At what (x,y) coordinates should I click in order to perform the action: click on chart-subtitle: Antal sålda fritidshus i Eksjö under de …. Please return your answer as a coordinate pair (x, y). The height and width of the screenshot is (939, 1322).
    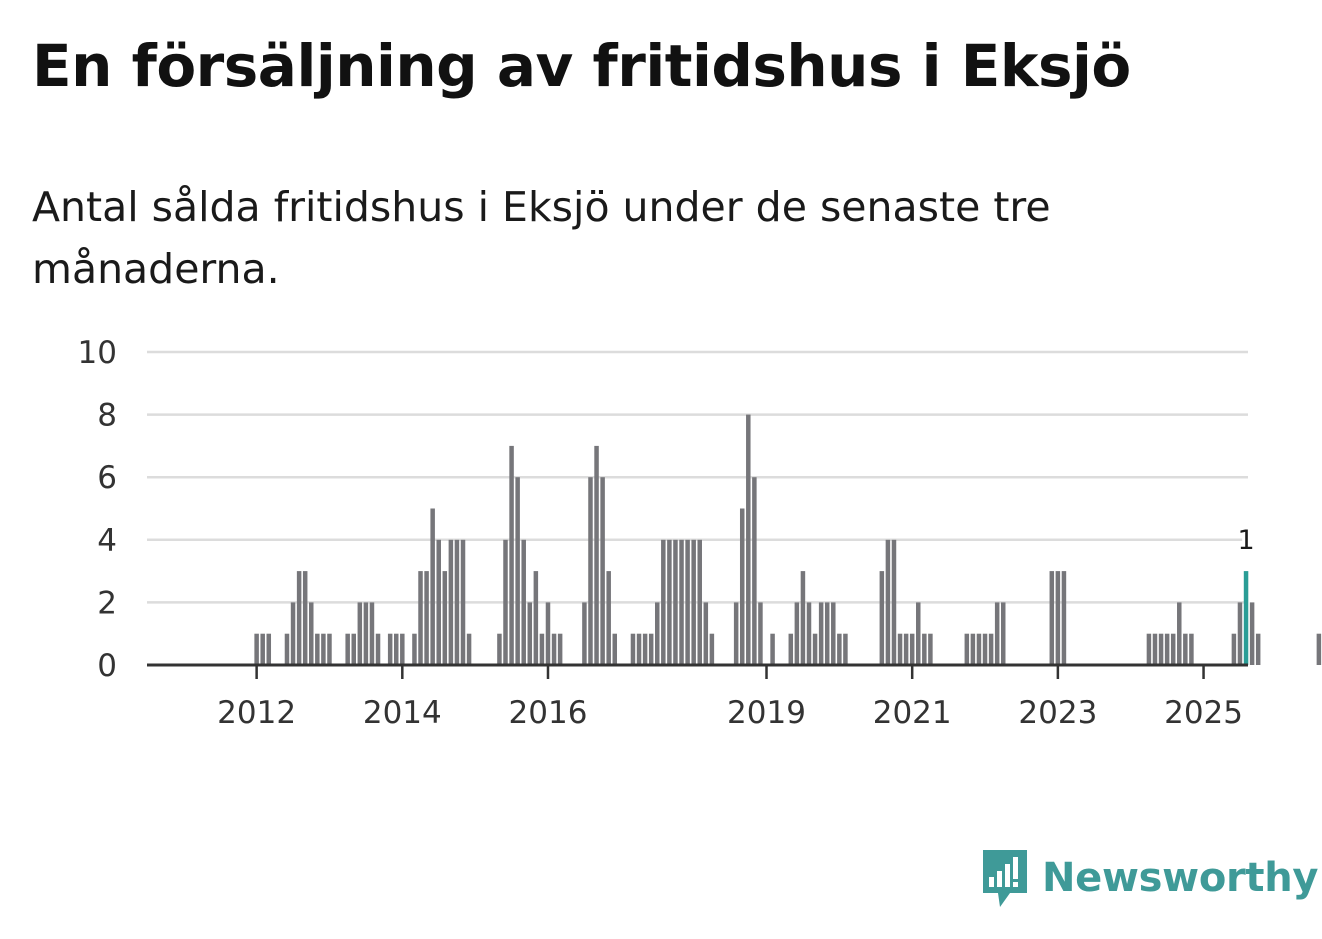
    Looking at the image, I should click on (541, 238).